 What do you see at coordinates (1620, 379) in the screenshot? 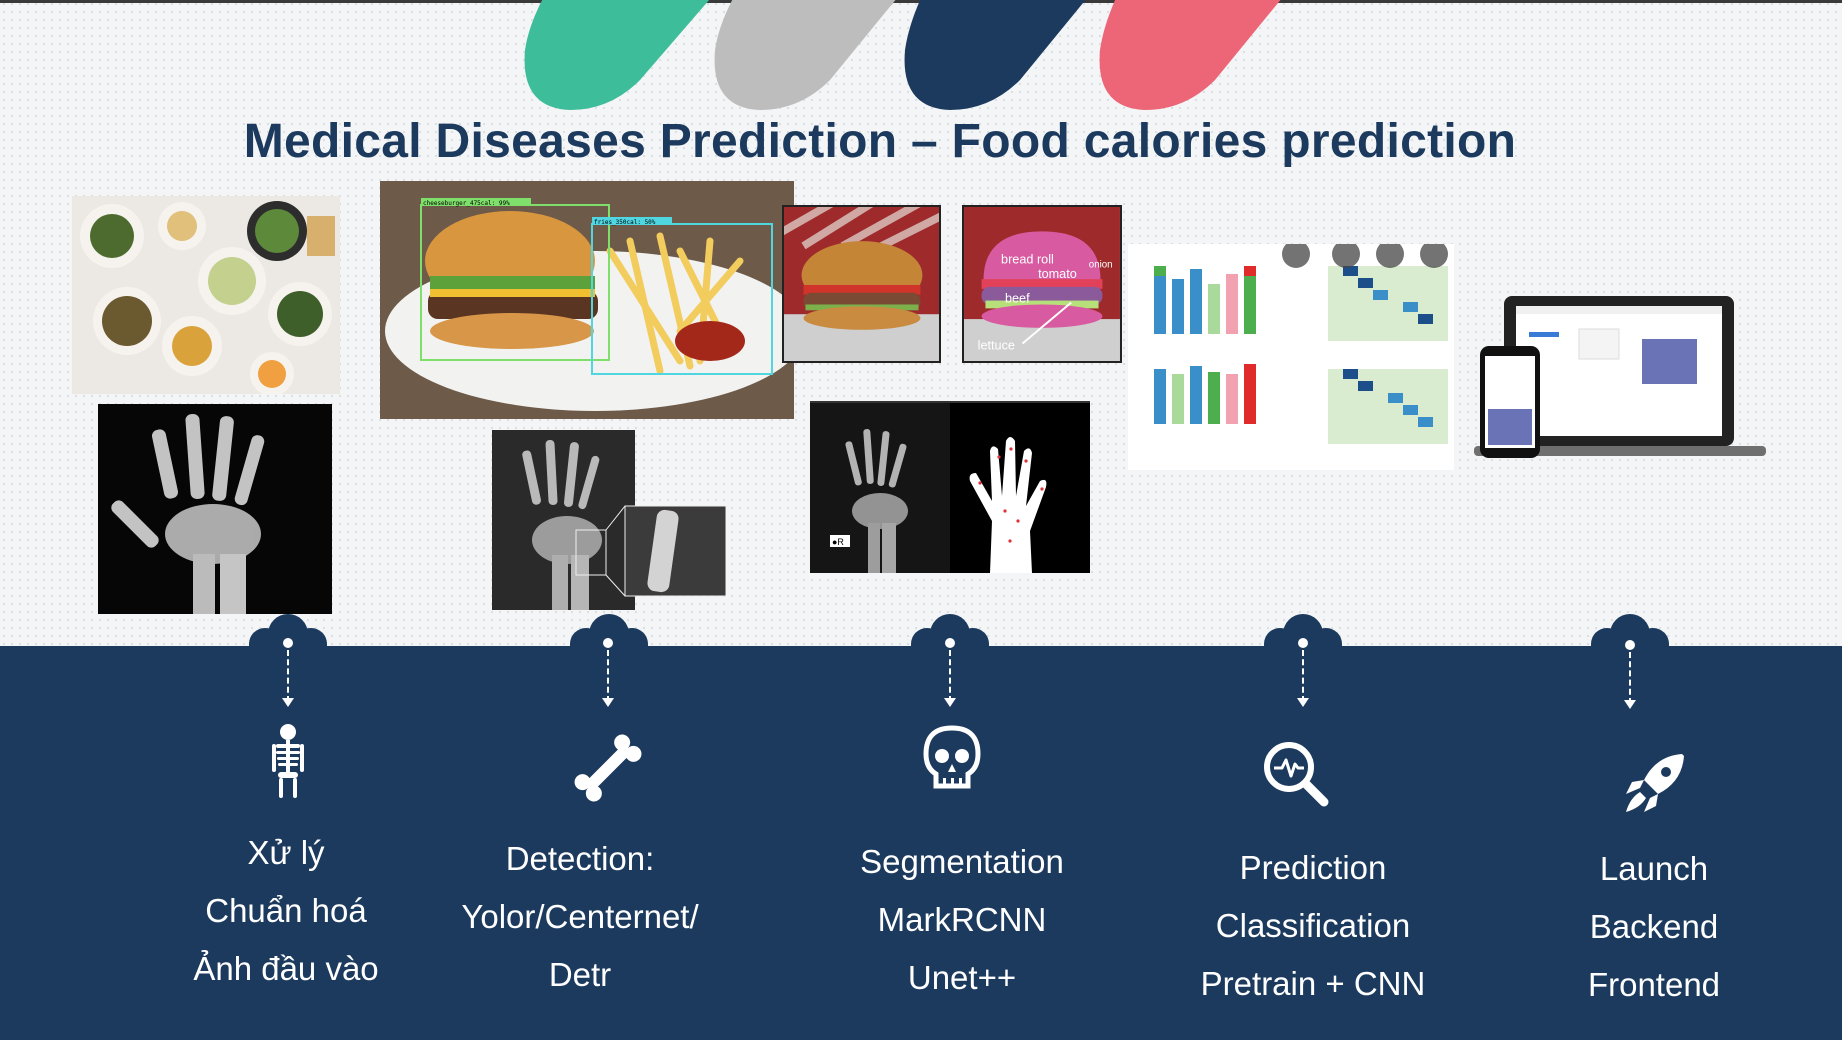
I see `app-devices-mockup` at bounding box center [1620, 379].